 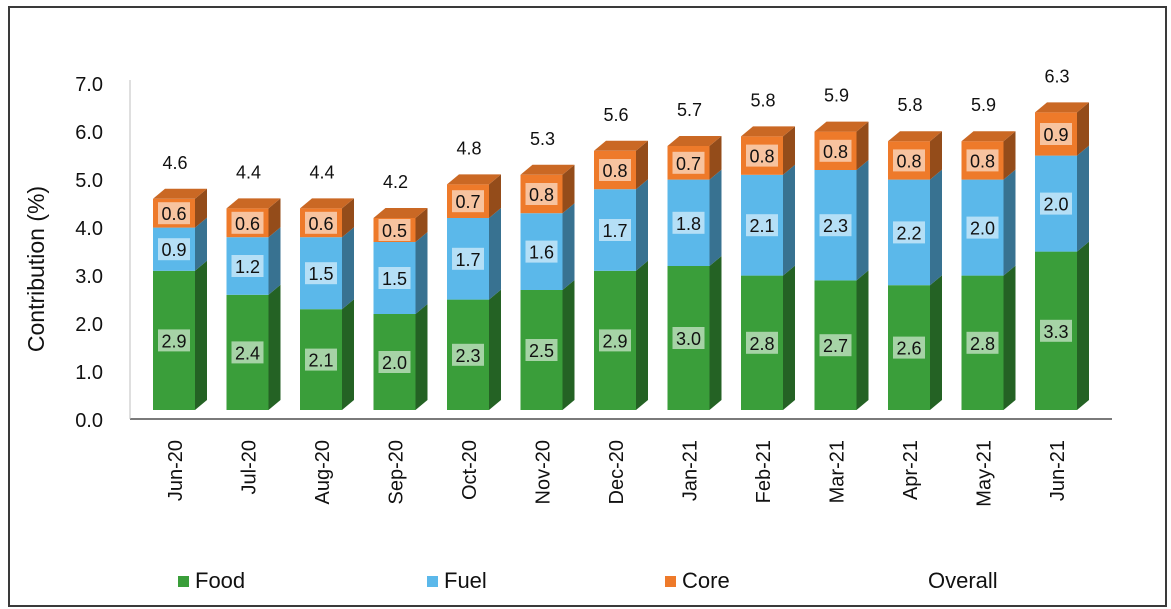 What do you see at coordinates (542, 139) in the screenshot?
I see `overall-value-label: 5.3` at bounding box center [542, 139].